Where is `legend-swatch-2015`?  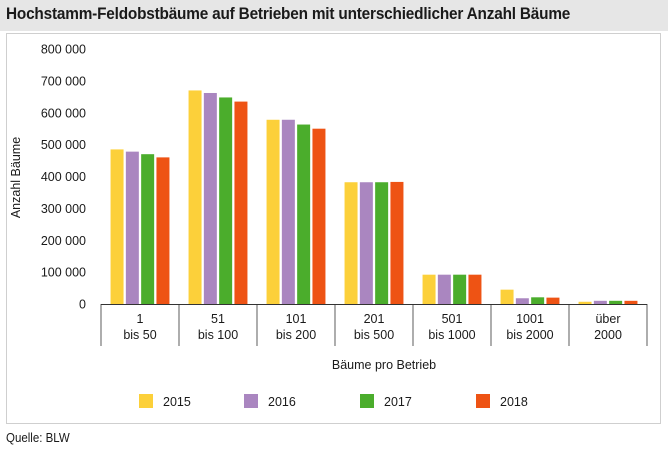
legend-swatch-2015 is located at coordinates (146, 401).